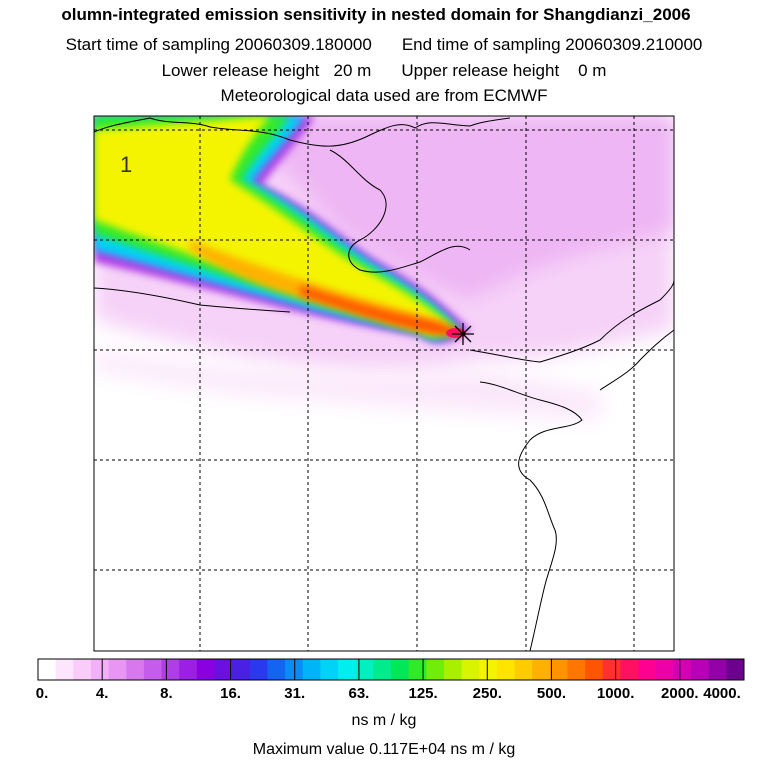  I want to click on colorbar, so click(391, 669).